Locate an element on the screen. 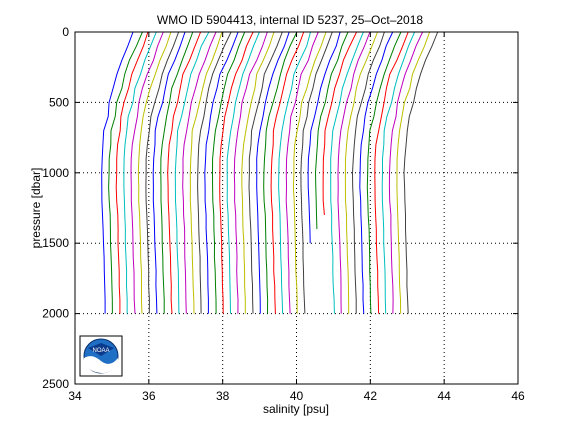  x-tick-label: 42 is located at coordinates (371, 396).